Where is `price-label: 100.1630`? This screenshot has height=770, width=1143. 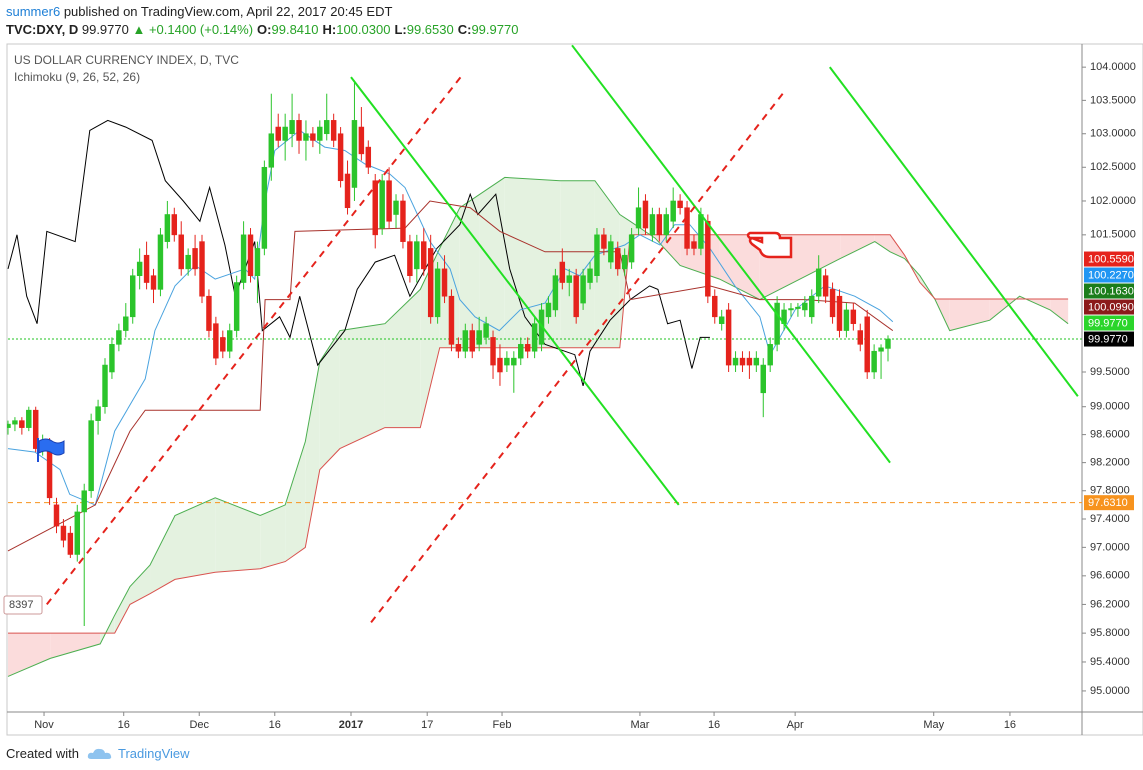
price-label: 100.1630 is located at coordinates (1111, 291).